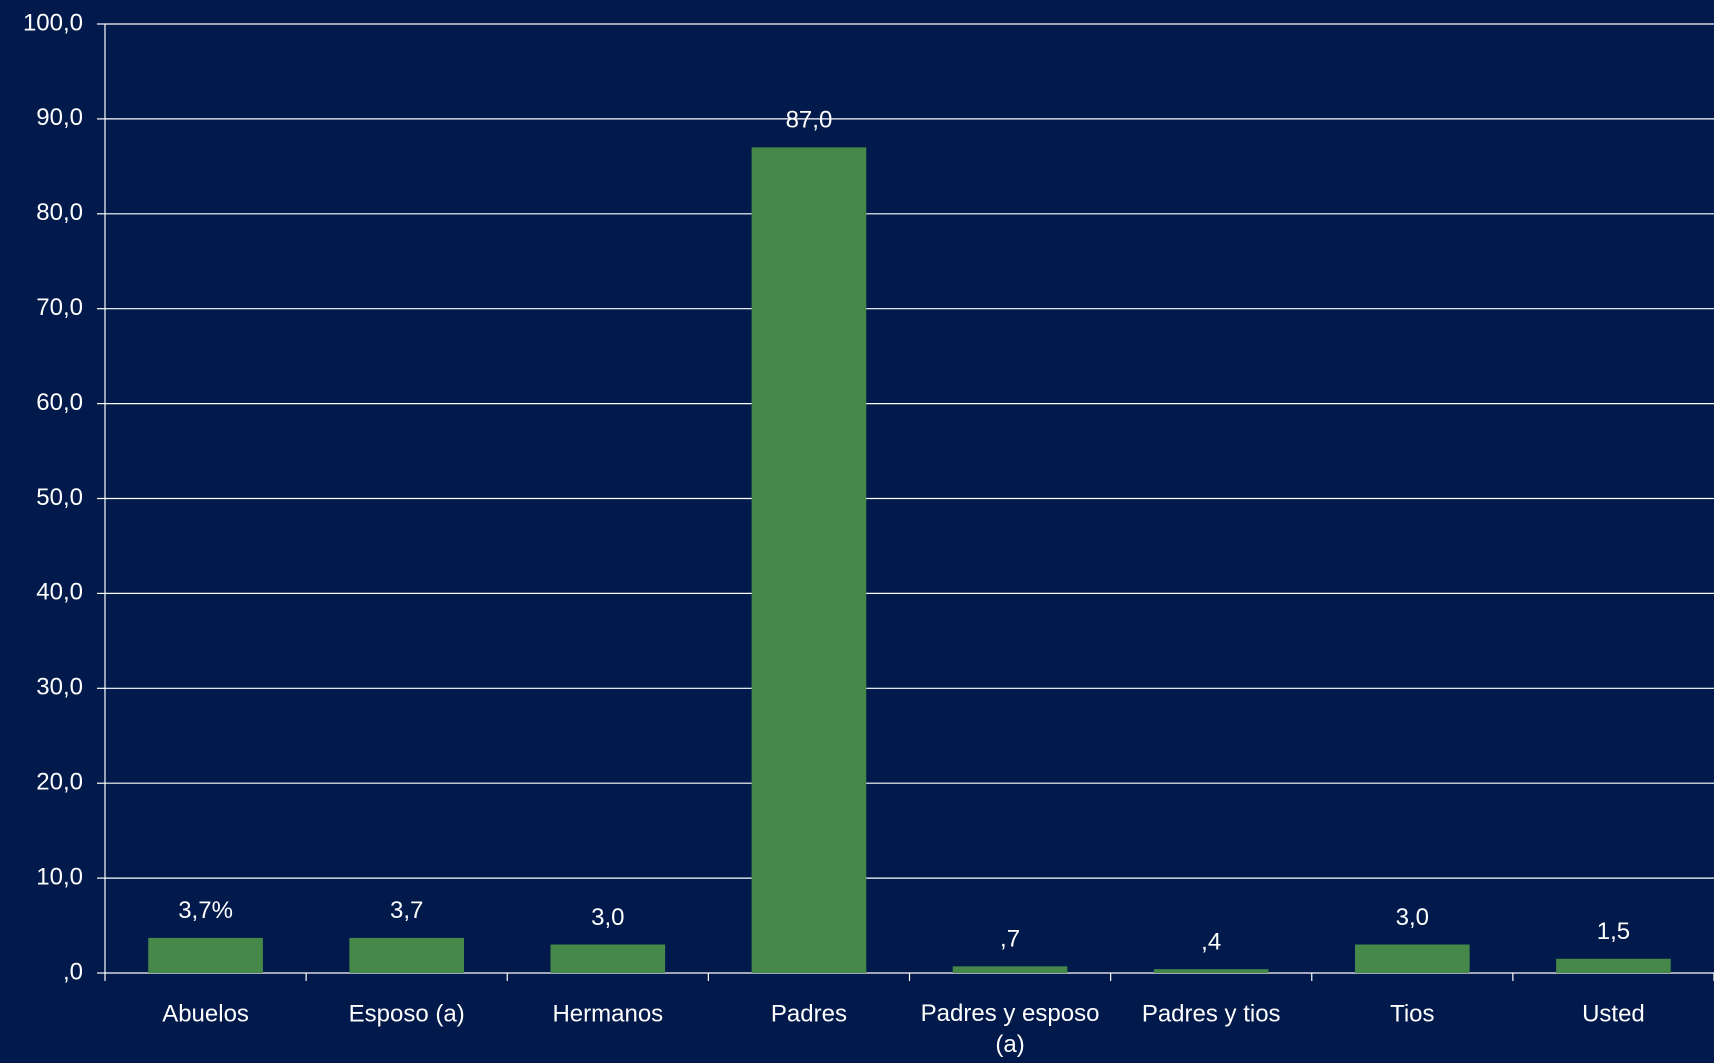  What do you see at coordinates (59, 592) in the screenshot?
I see `y-tick-label: 40,0` at bounding box center [59, 592].